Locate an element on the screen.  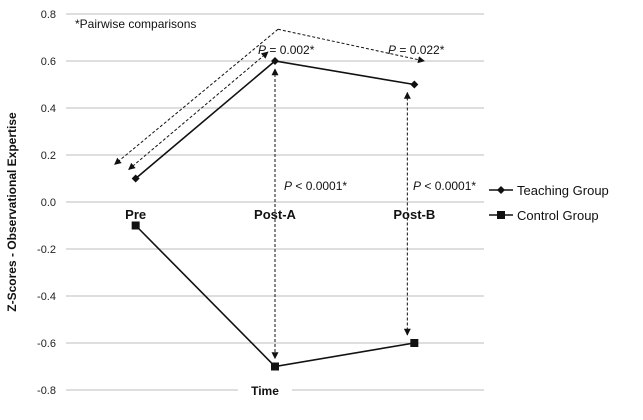
x-axis-title: Time is located at coordinates (265, 391).